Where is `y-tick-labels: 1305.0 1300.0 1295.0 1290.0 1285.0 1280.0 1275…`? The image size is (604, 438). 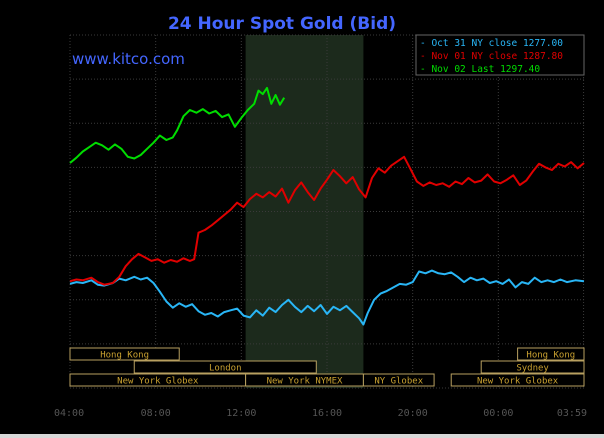 y-tick-labels: 1305.0 1300.0 1295.0 1290.0 1285.0 1280.0 1275… is located at coordinates (49, 213).